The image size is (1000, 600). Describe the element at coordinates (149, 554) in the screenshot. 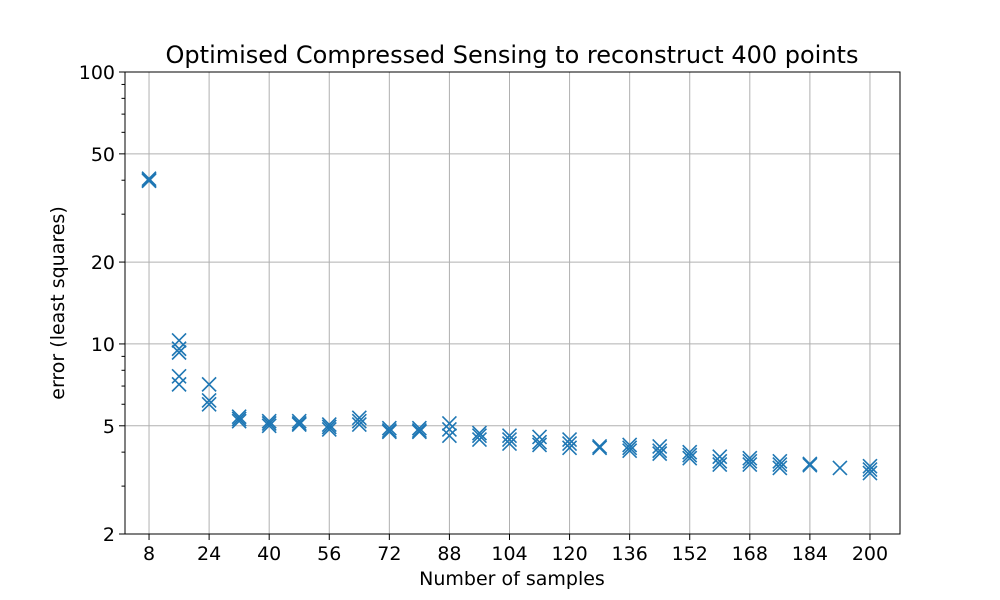

I see `x-tick-label: 8` at that location.